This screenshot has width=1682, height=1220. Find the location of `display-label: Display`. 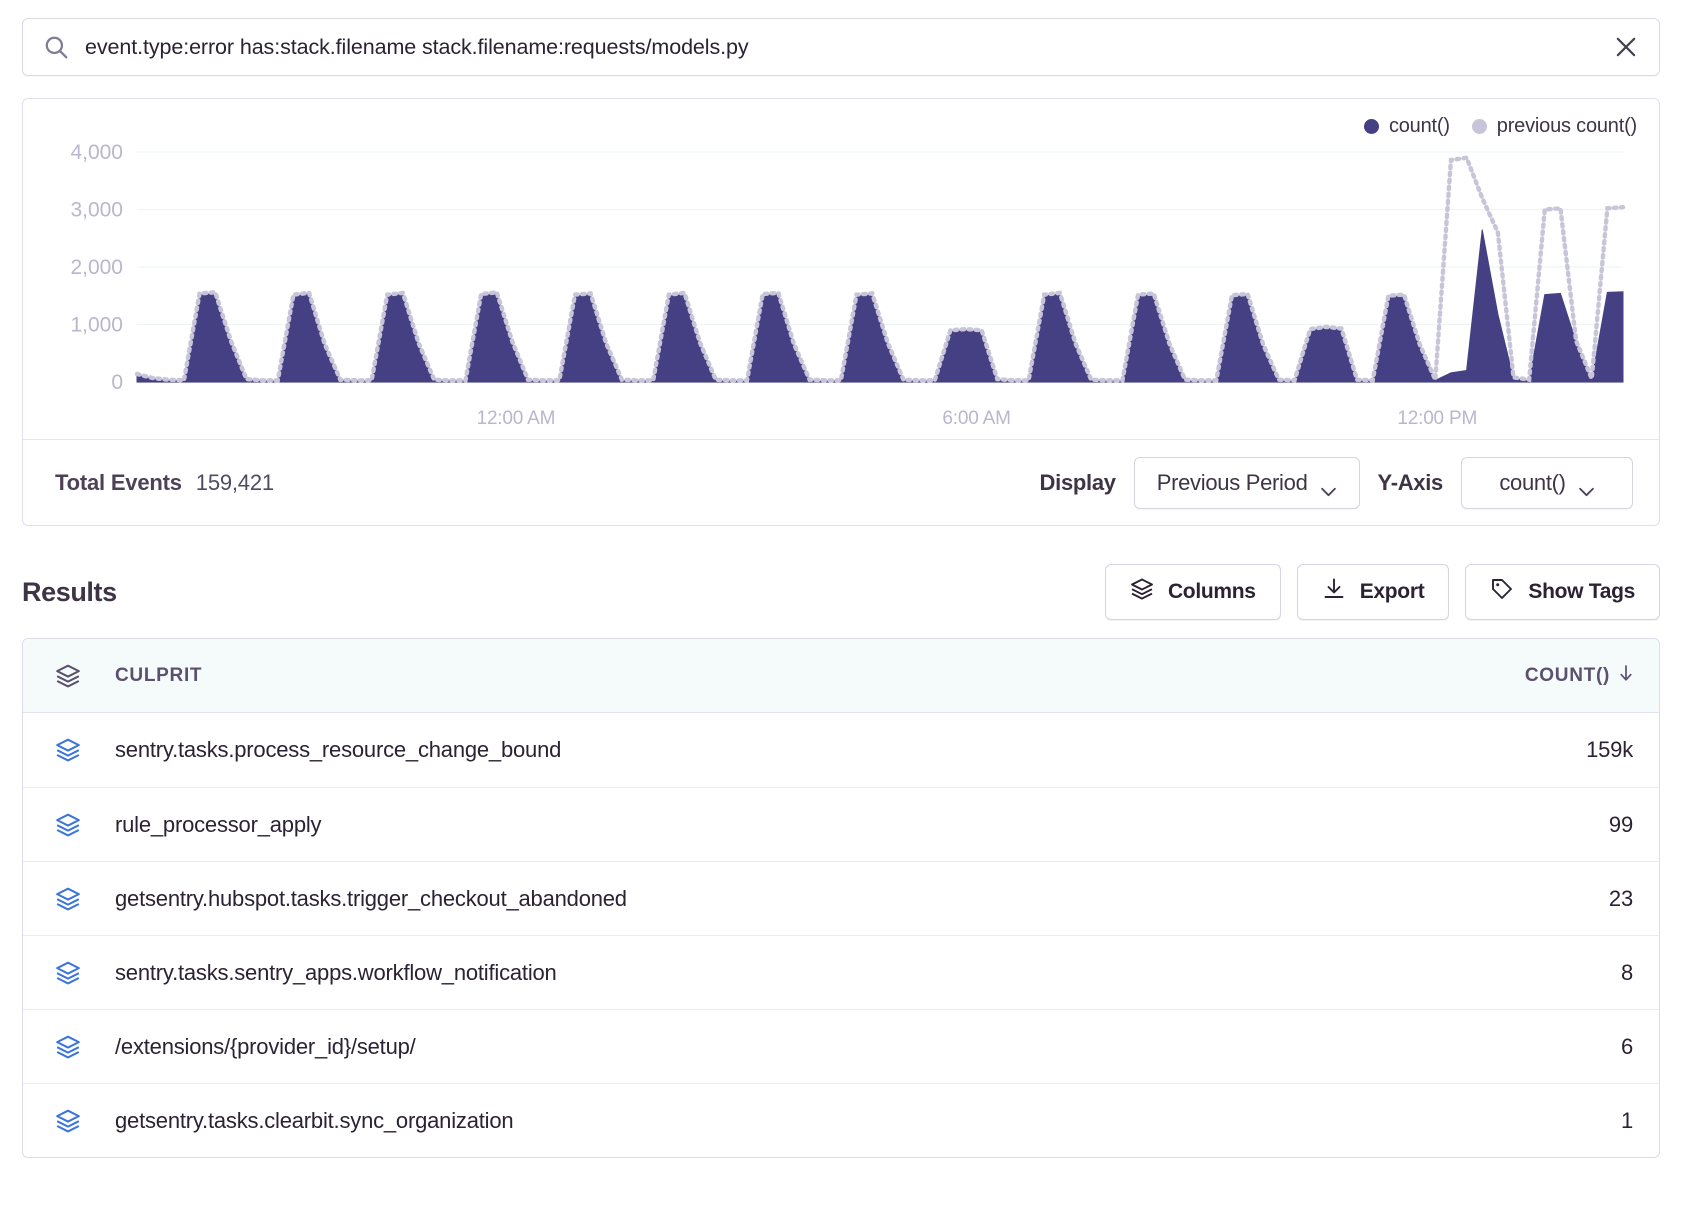

display-label: Display is located at coordinates (1077, 482).